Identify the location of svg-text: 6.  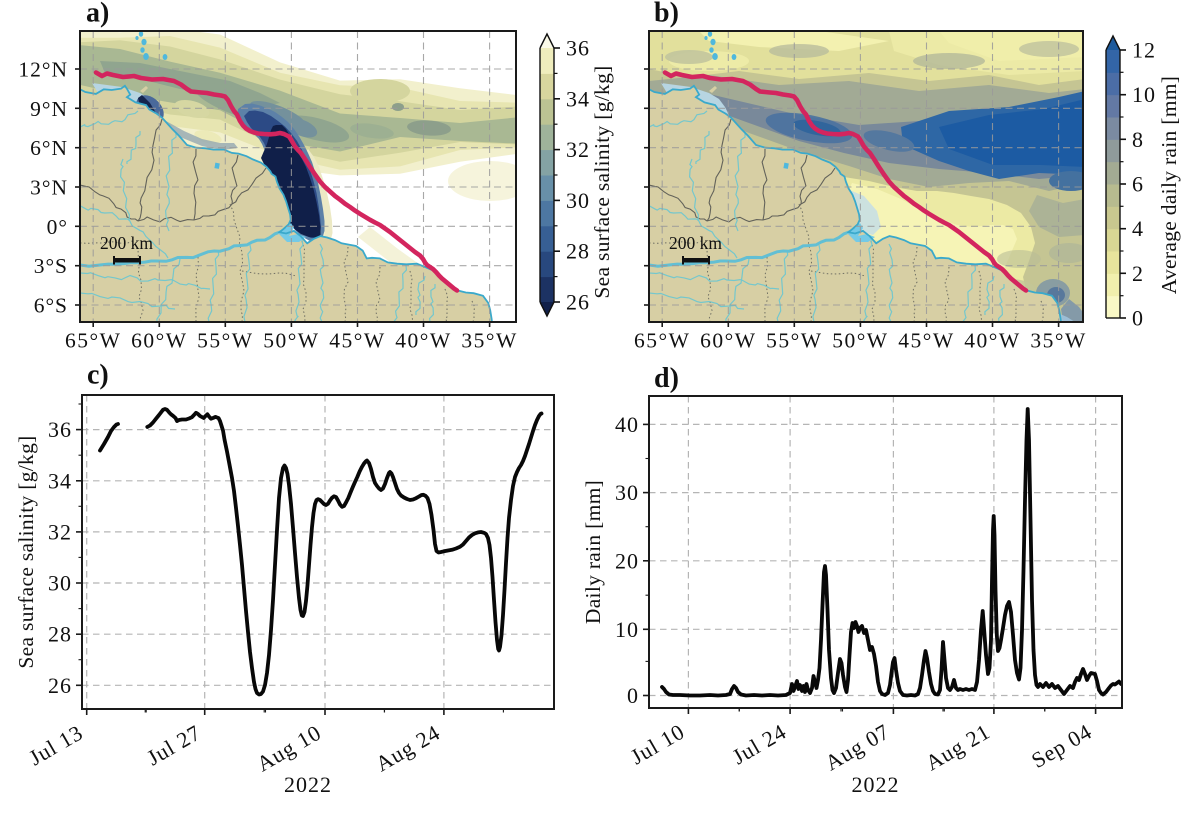
(1138, 184).